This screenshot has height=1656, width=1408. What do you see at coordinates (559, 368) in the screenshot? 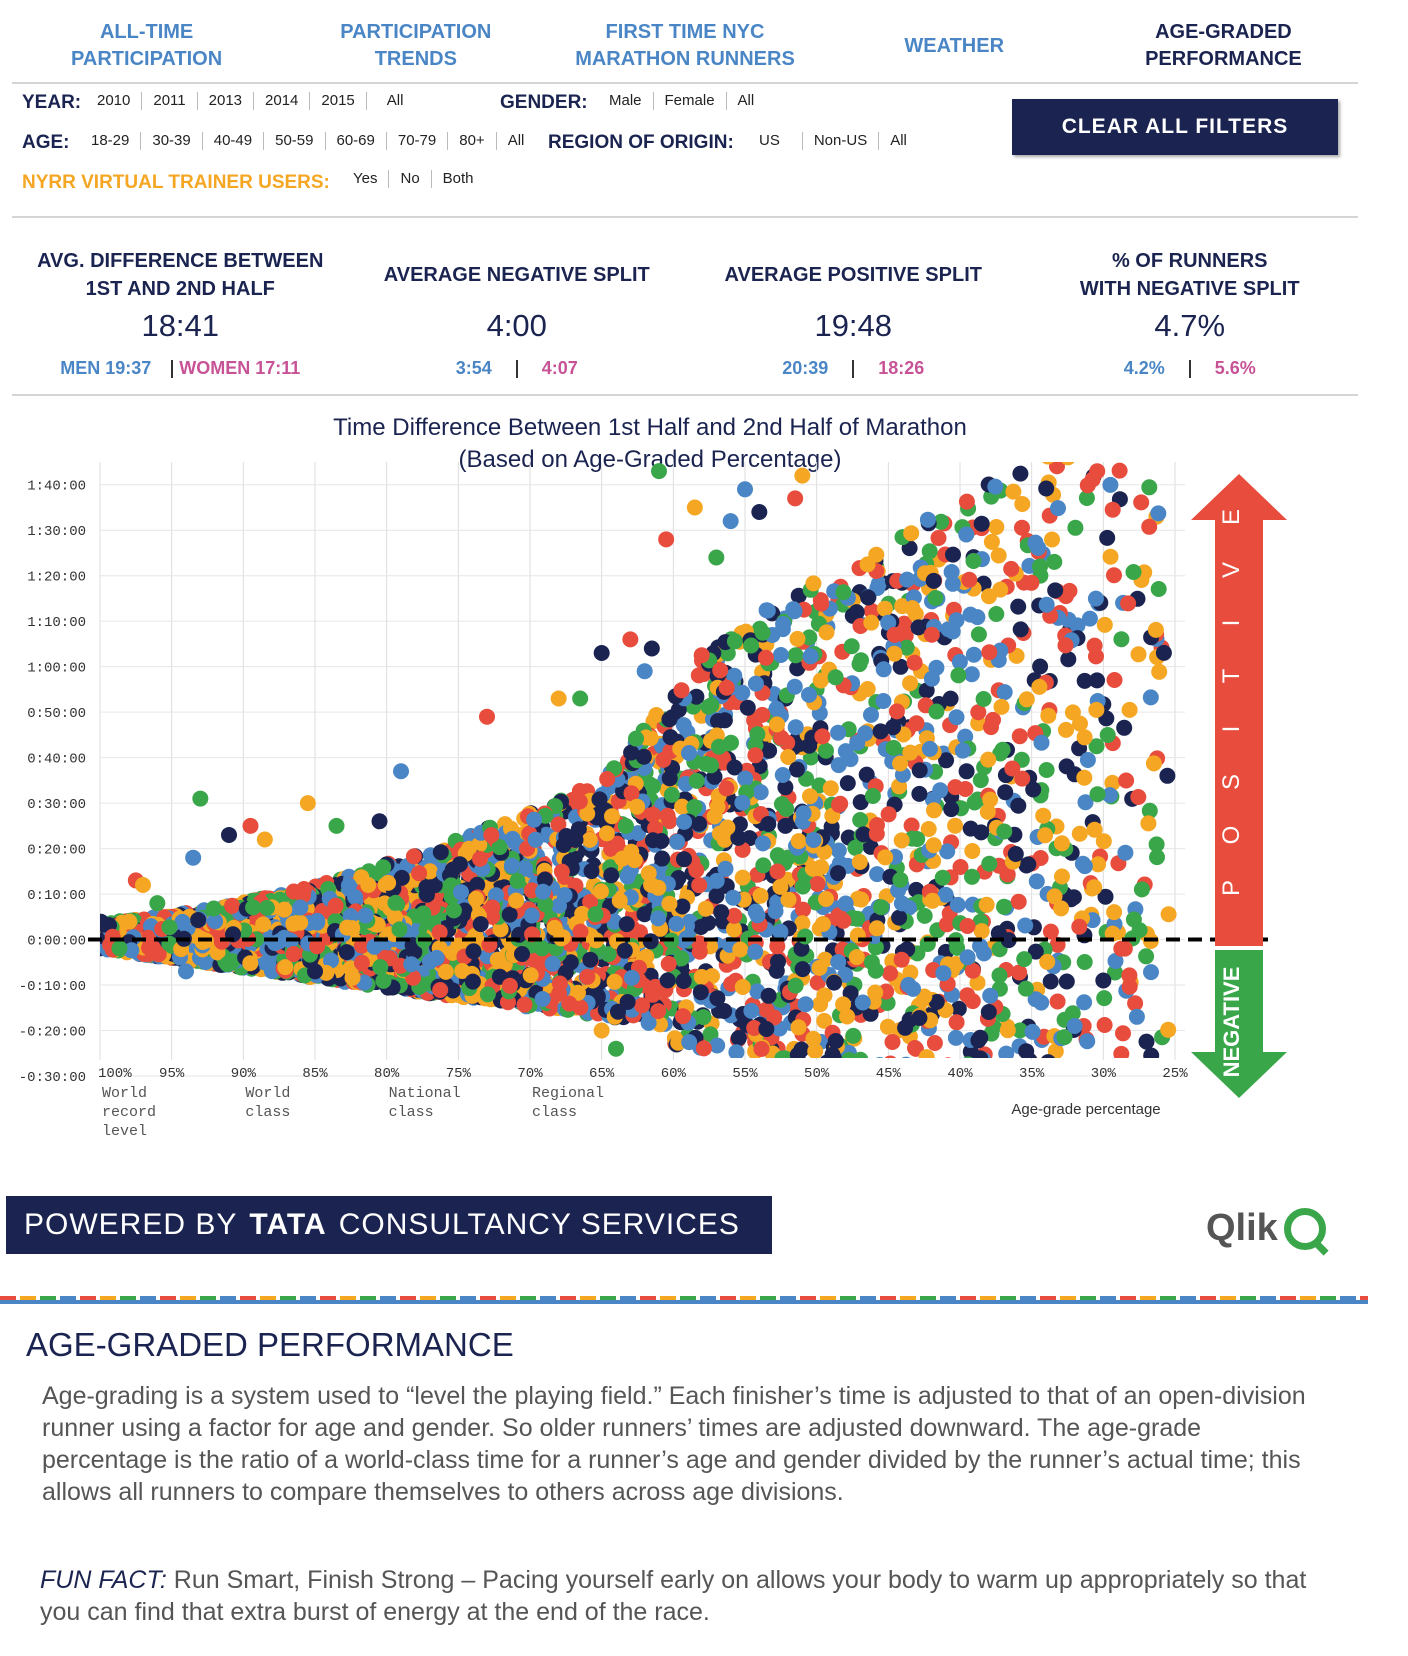
I see `stat-women: 4:07` at bounding box center [559, 368].